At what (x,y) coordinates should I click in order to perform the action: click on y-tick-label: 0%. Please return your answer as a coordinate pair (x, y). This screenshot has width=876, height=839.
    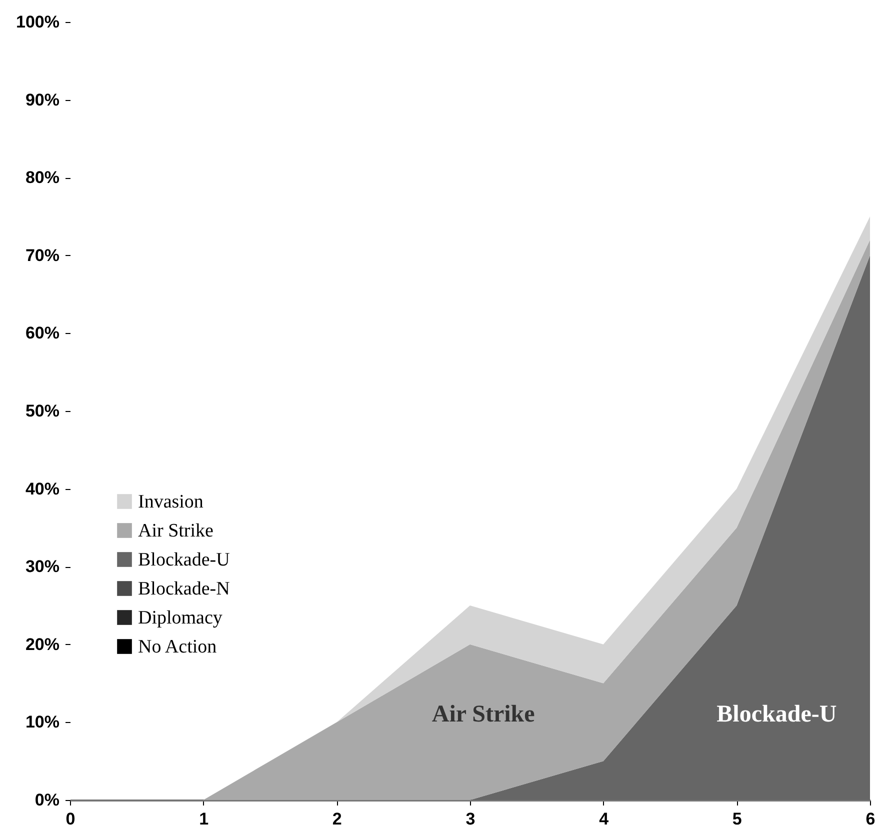
    Looking at the image, I should click on (47, 800).